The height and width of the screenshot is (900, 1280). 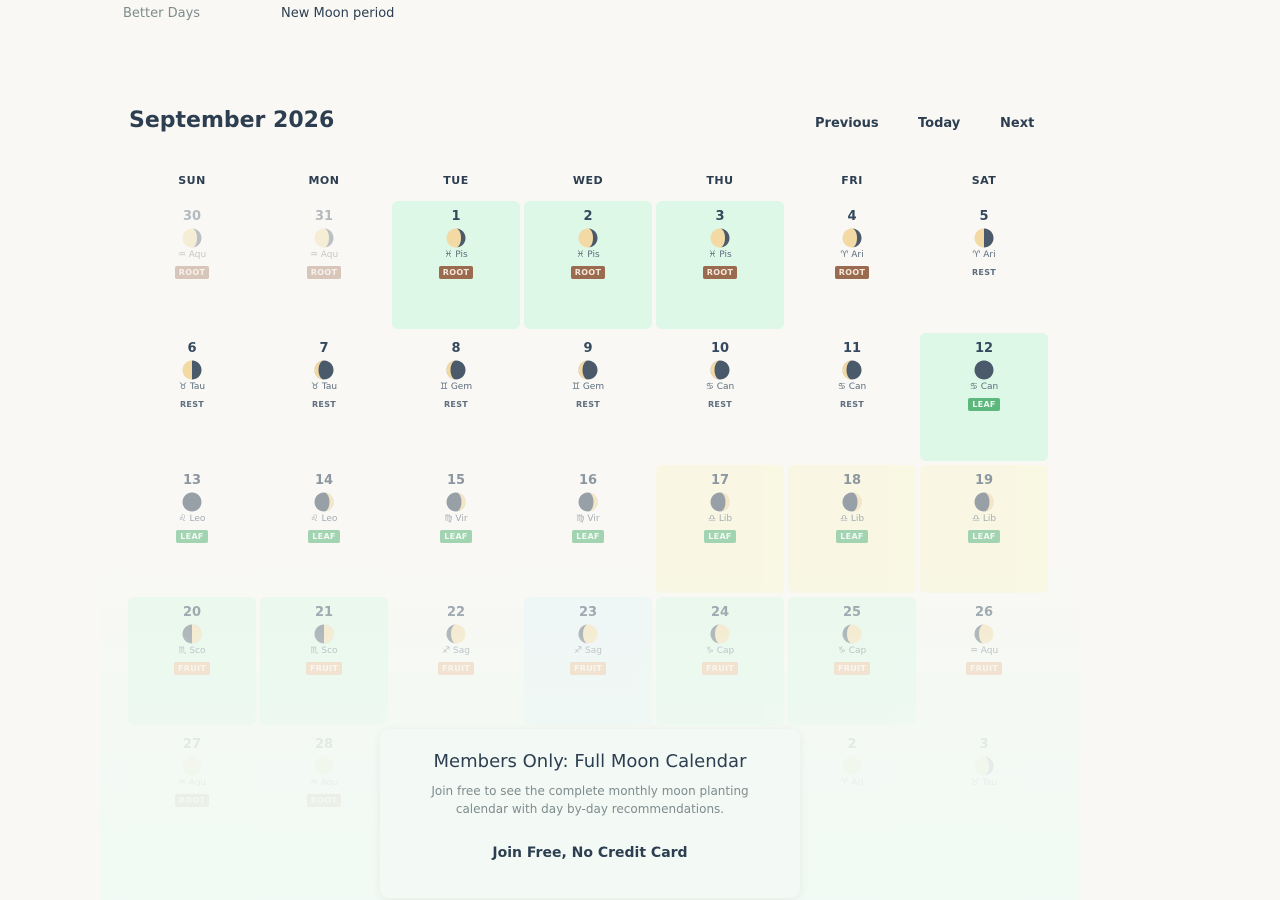 What do you see at coordinates (588, 661) in the screenshot?
I see `calendar-day-cell: 23 ♐ Sag FRUIT` at bounding box center [588, 661].